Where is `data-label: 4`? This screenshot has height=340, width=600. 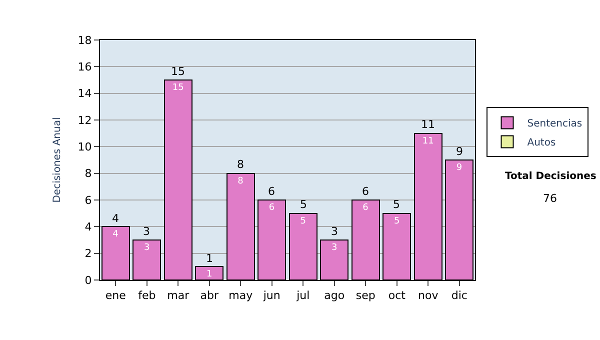
data-label: 4 is located at coordinates (115, 235).